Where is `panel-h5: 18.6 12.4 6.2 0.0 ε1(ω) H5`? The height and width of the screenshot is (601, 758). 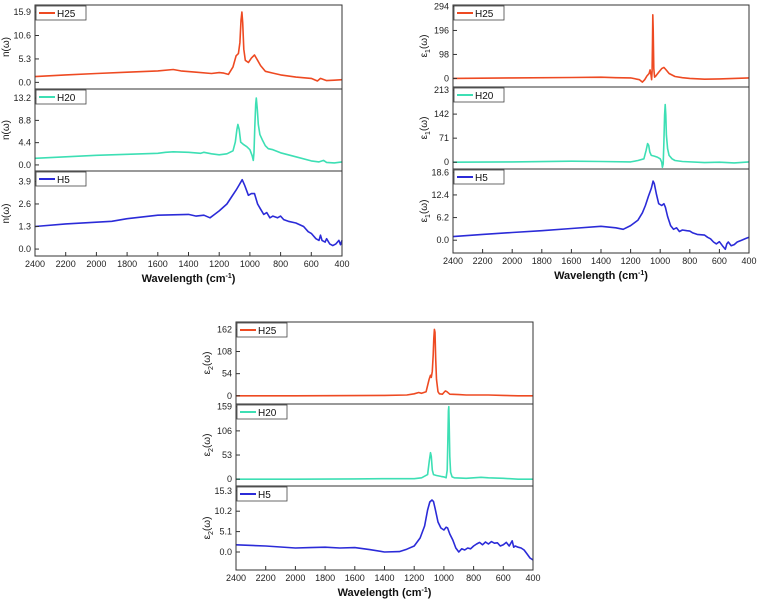 panel-h5: 18.6 12.4 6.2 0.0 ε1(ω) H5 is located at coordinates (584, 210).